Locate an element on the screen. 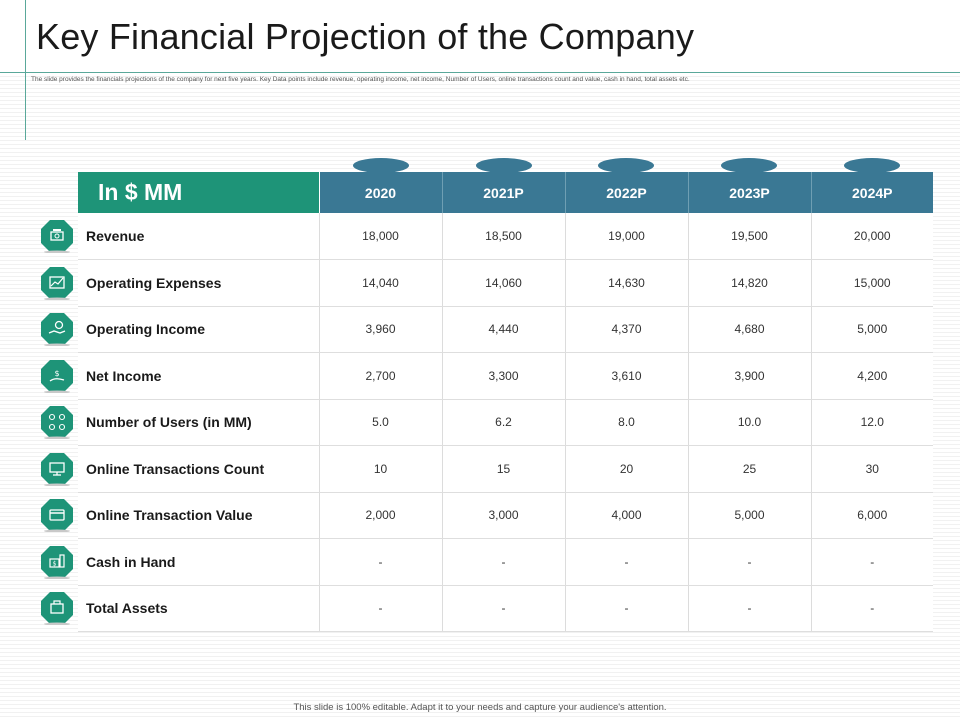  year-header: 2020 is located at coordinates (381, 192).